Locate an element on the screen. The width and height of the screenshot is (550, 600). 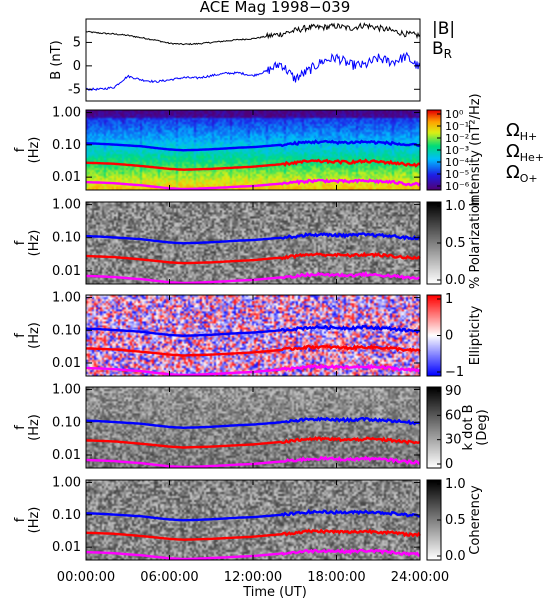
plot-frame is located at coordinates (253, 60).